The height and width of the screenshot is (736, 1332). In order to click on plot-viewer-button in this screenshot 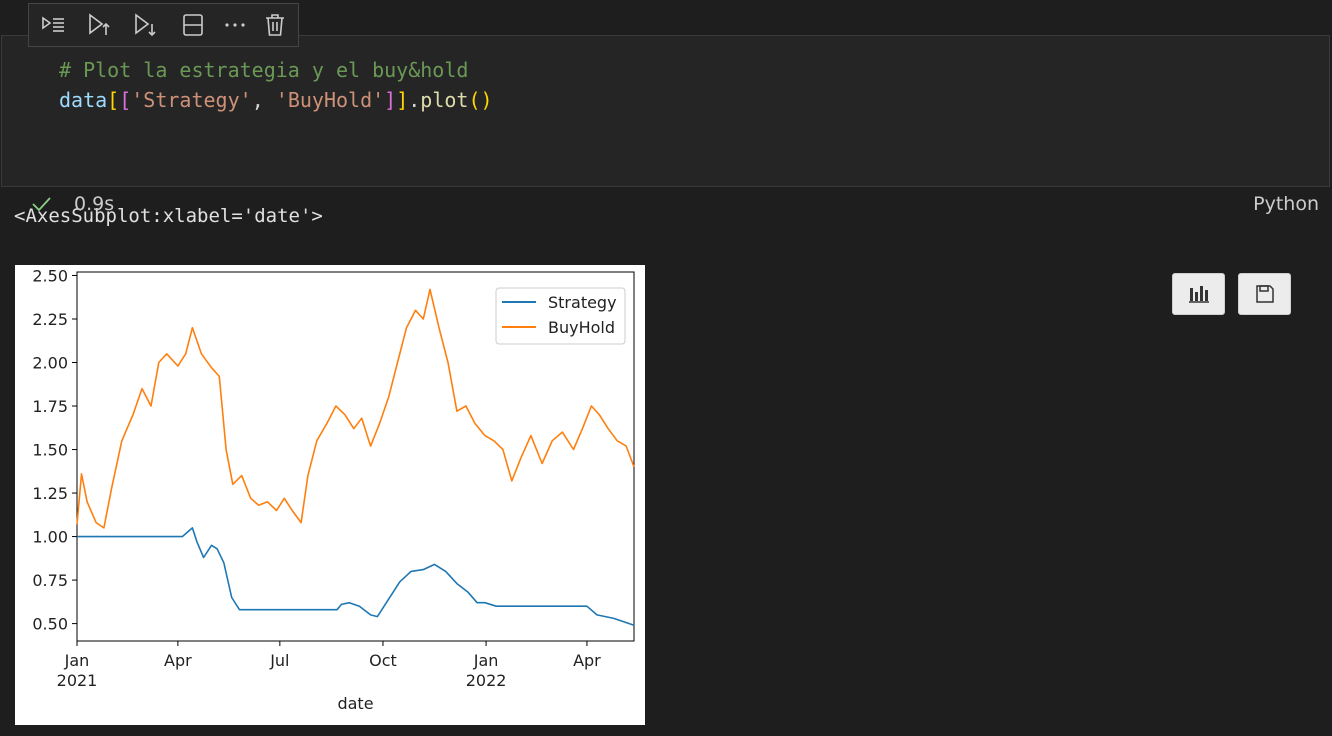, I will do `click(1198, 294)`.